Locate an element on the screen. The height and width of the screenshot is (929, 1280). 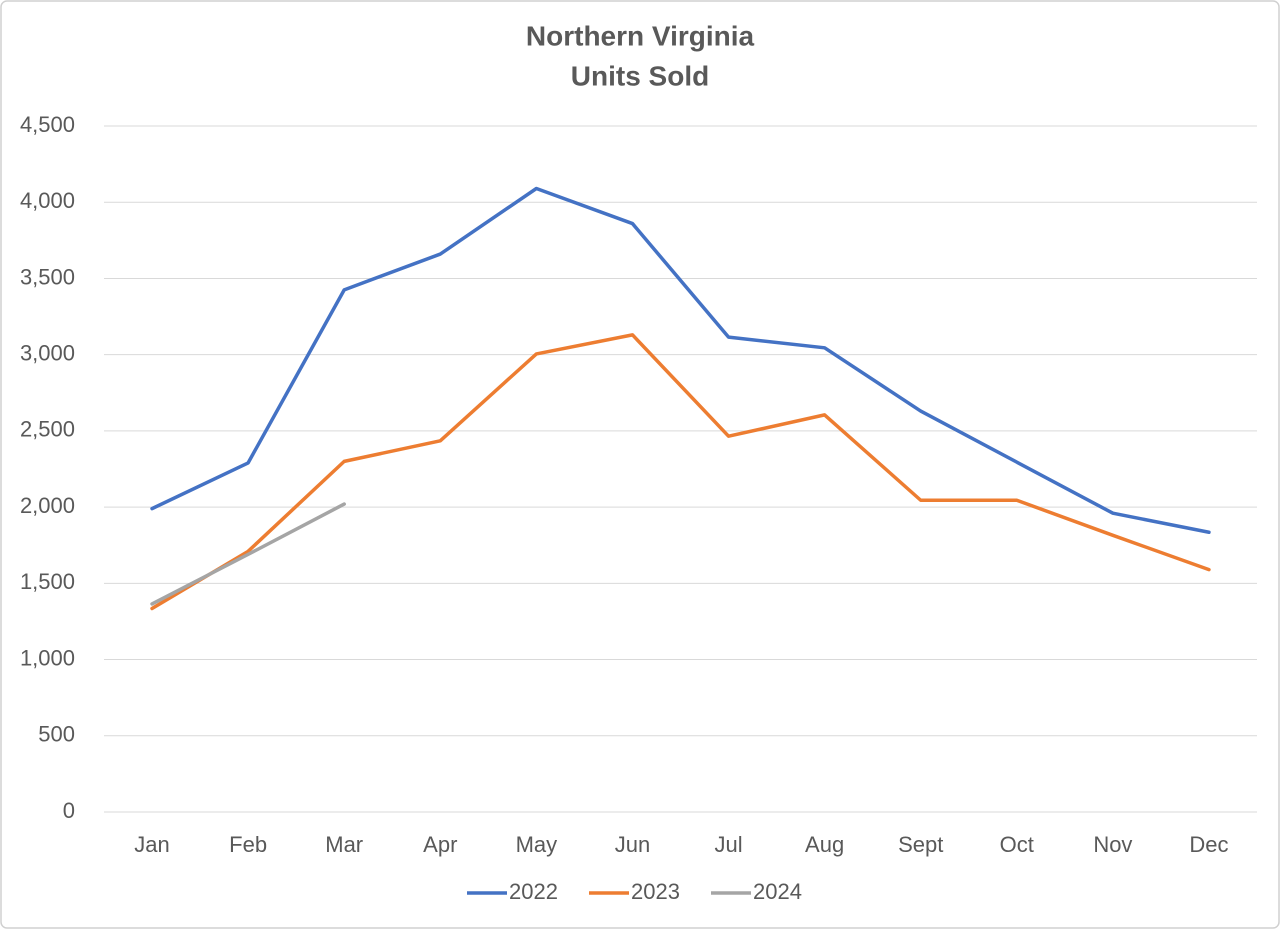
y-tick-label: 1,000 is located at coordinates (47, 657).